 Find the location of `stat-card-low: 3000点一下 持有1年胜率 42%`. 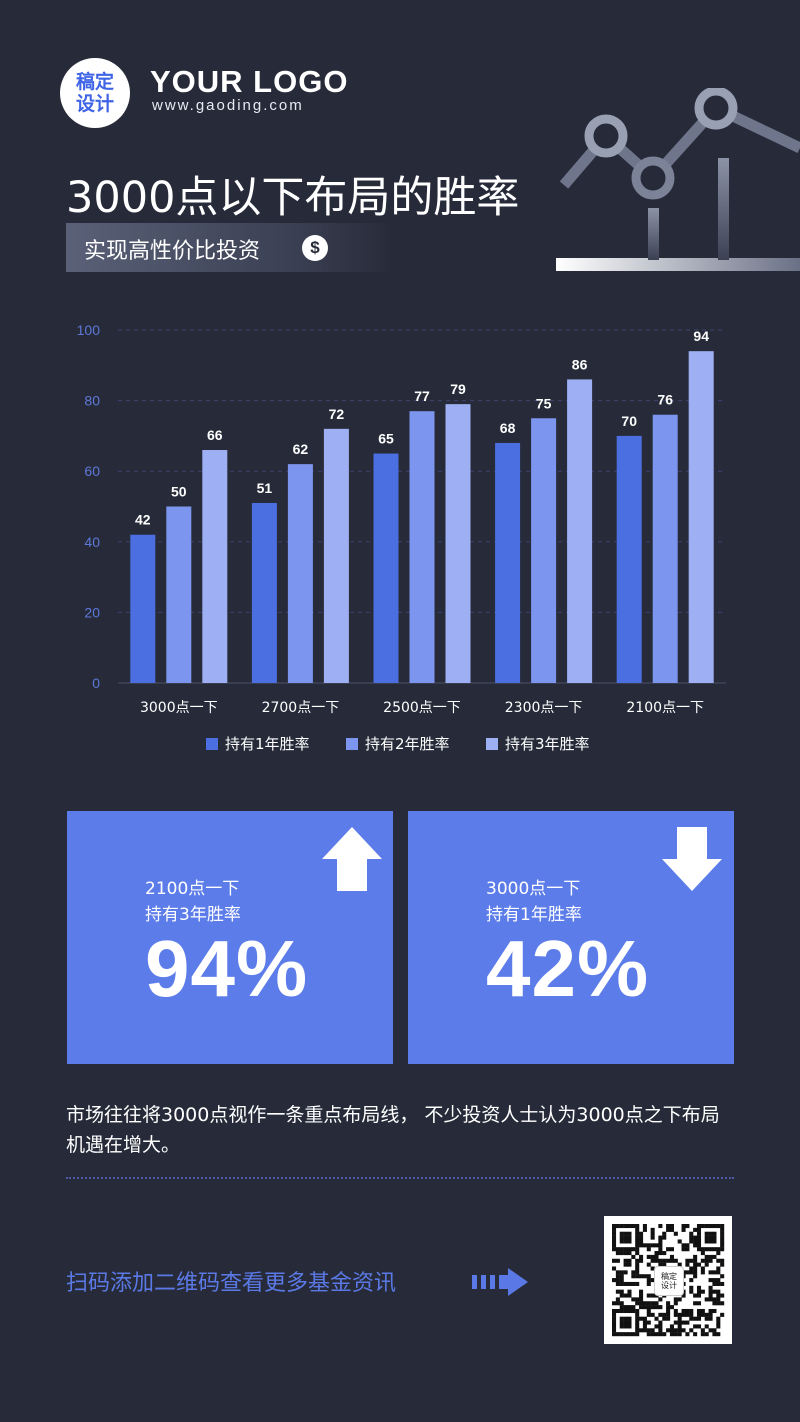

stat-card-low: 3000点一下 持有1年胜率 42% is located at coordinates (571, 937).